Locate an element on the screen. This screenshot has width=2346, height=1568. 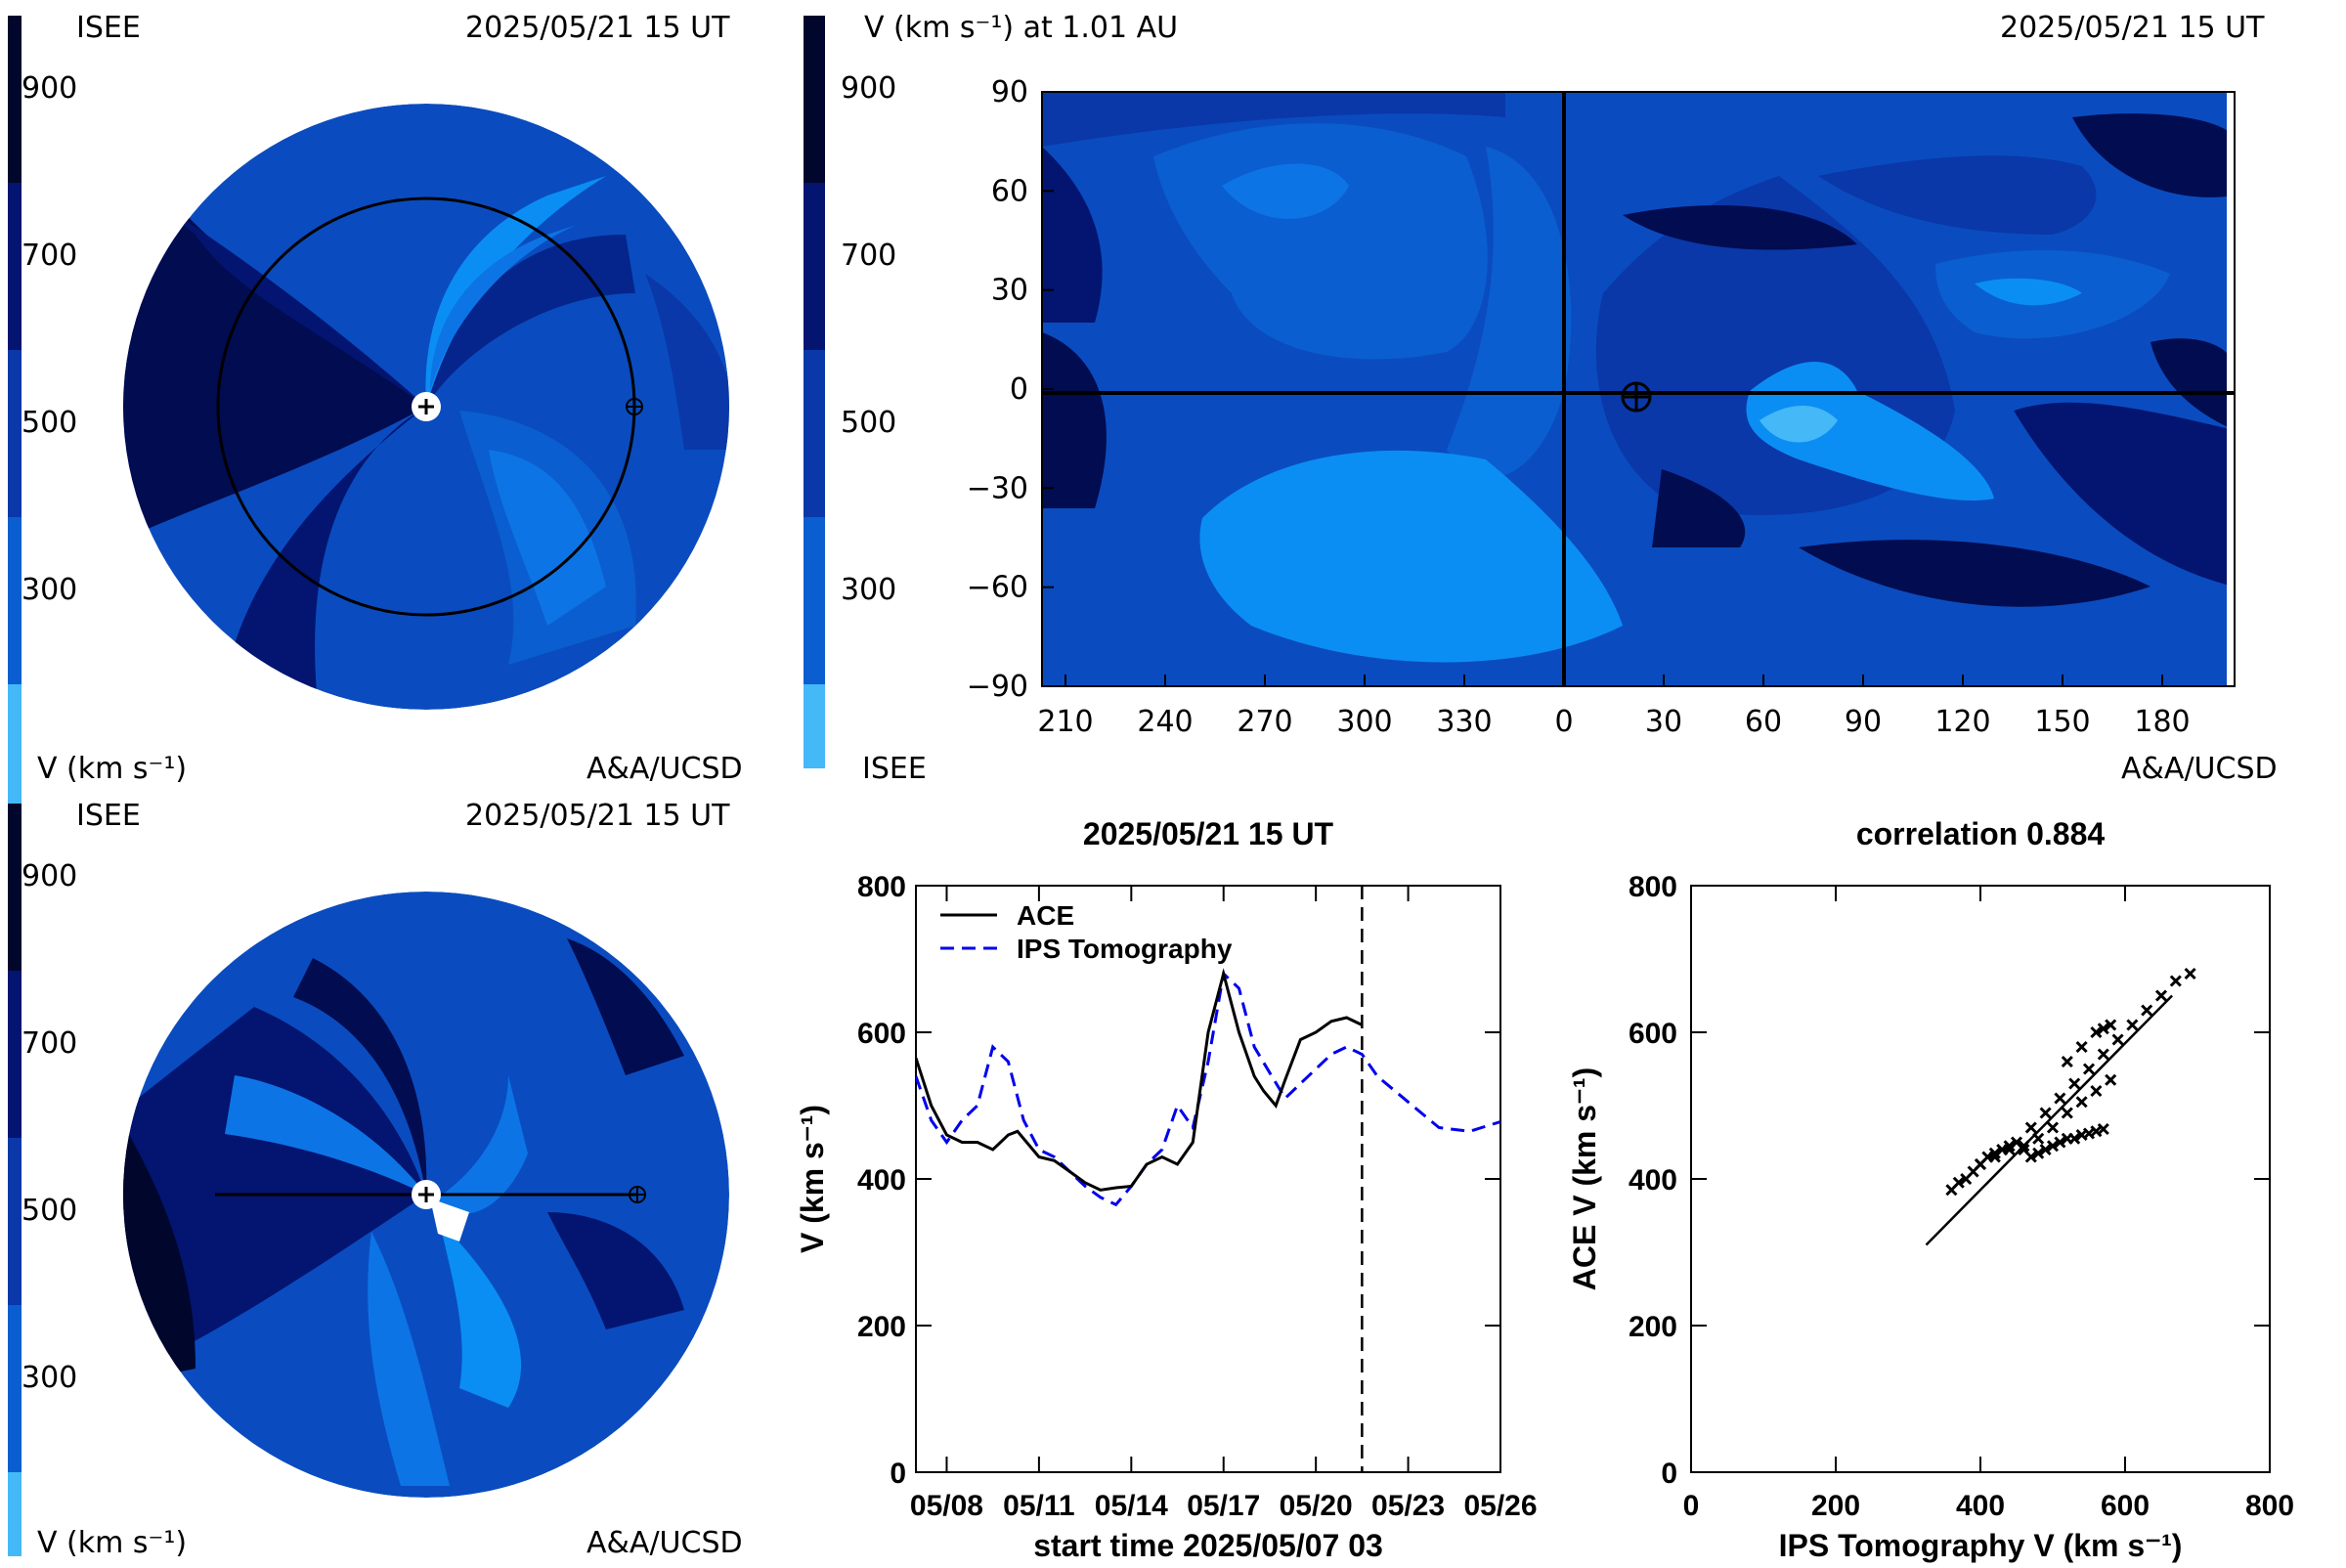
scatter-xlabel: IPS Tomography V (km s⁻¹) is located at coordinates (1981, 1546).